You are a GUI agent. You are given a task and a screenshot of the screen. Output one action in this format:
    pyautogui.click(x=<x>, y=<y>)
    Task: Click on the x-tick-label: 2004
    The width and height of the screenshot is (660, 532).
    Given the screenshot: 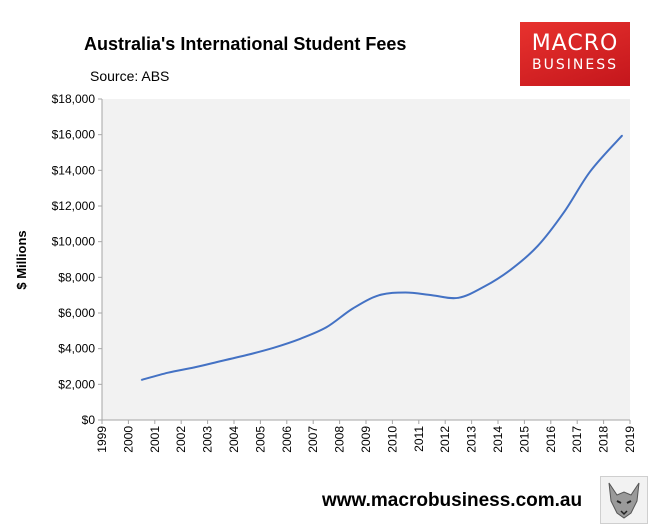 What is the action you would take?
    pyautogui.click(x=234, y=439)
    